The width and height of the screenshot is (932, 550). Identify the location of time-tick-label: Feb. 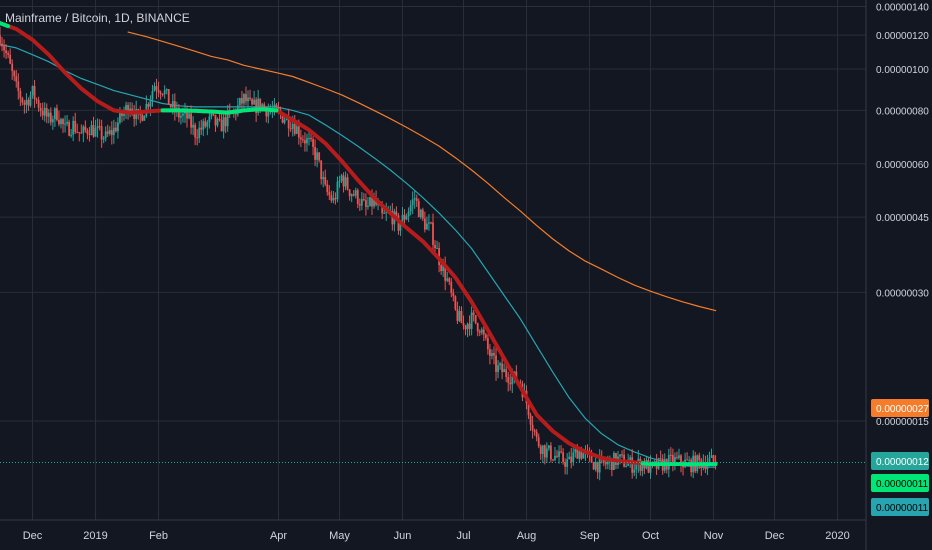
(158, 536).